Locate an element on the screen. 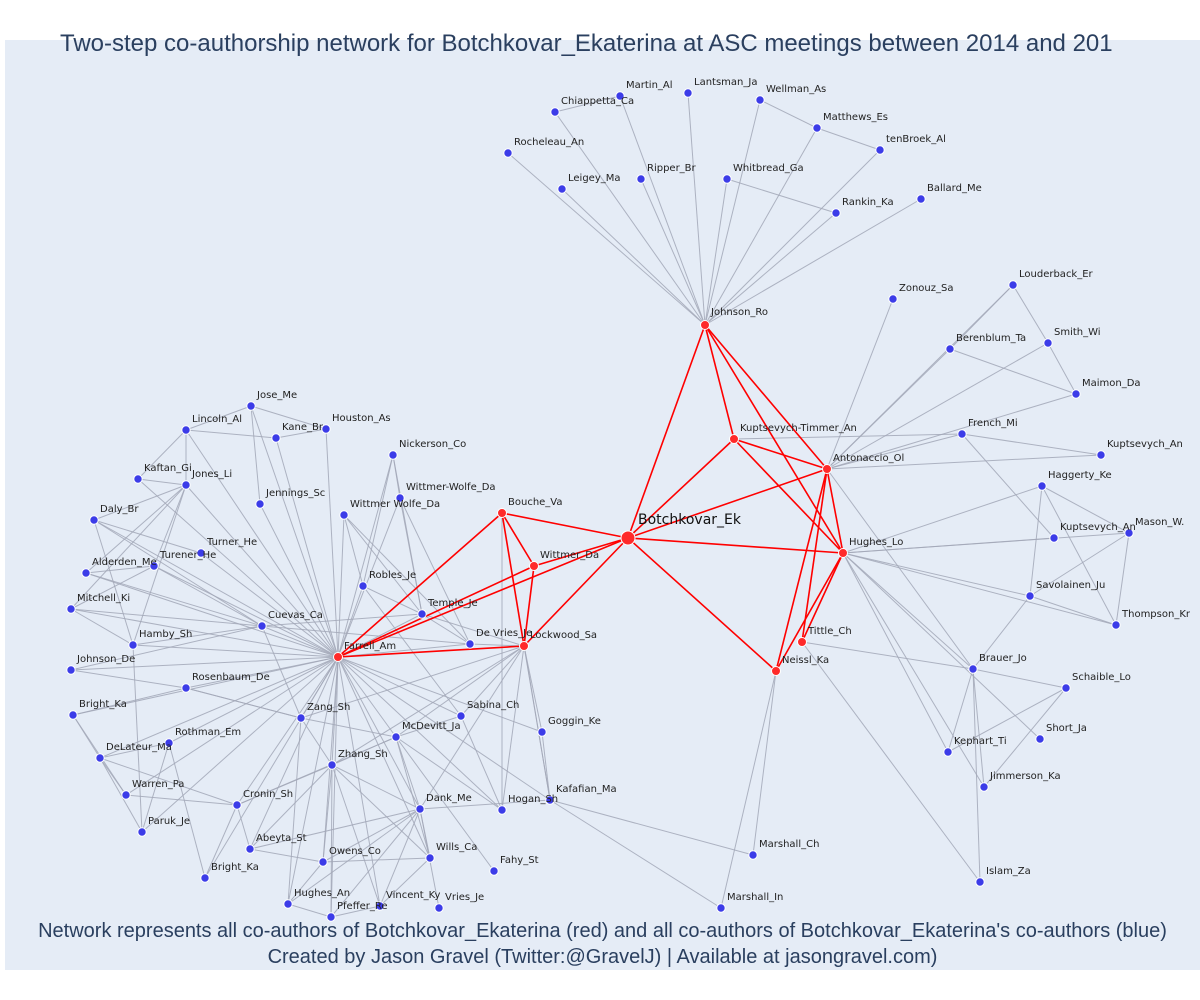  node-Bright_Ka2 is located at coordinates (205, 878).